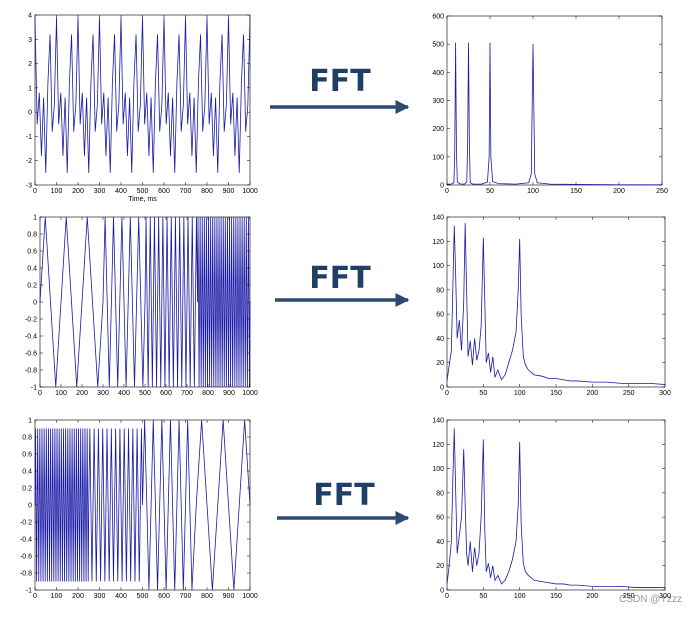  What do you see at coordinates (438, 101) in the screenshot?
I see `y-tick-label: 300` at bounding box center [438, 101].